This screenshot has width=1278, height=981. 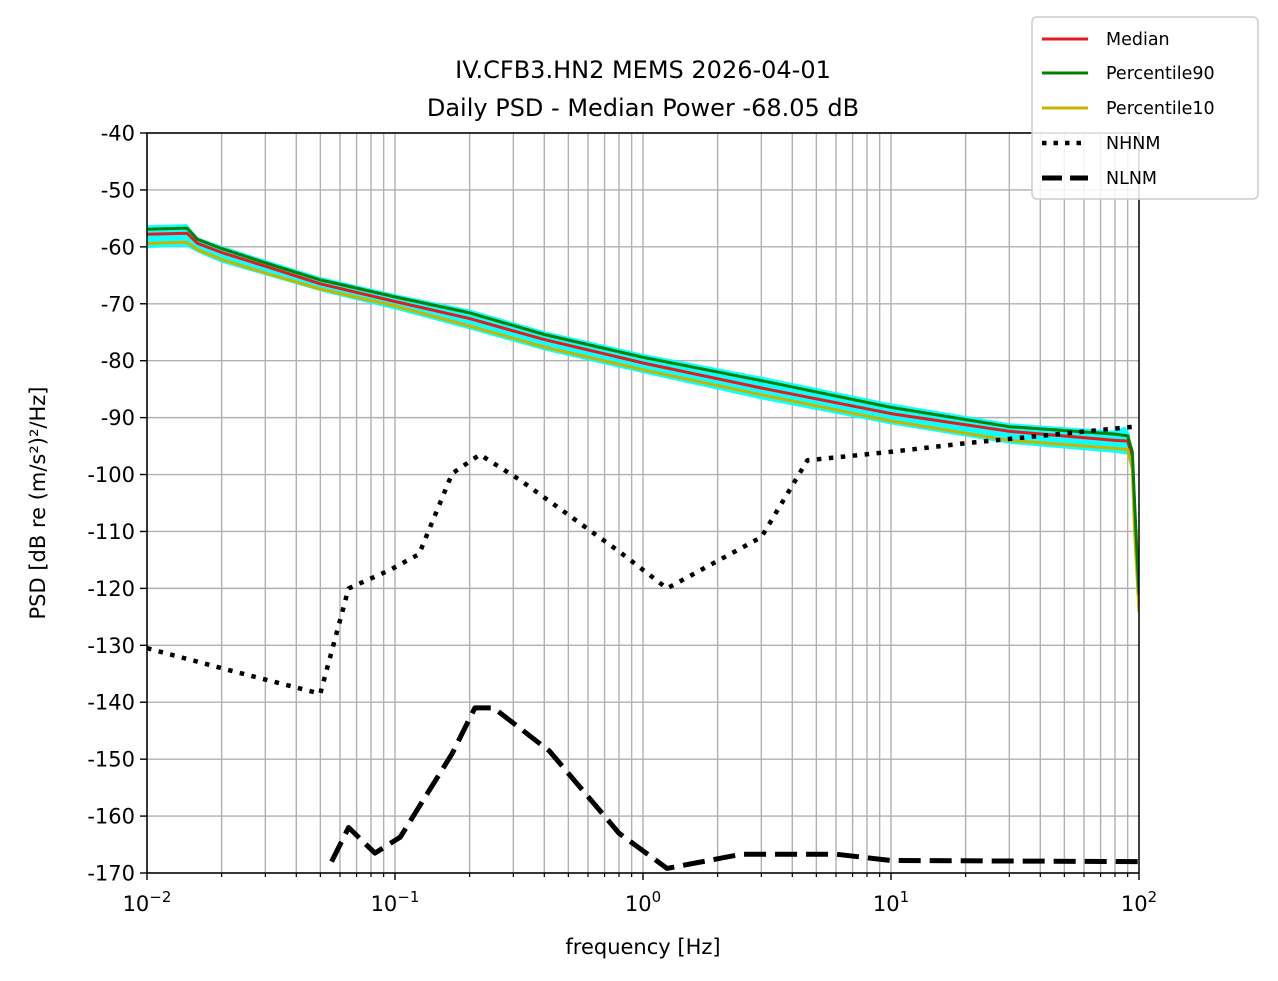 What do you see at coordinates (118, 304) in the screenshot?
I see `y-tick-label: -70` at bounding box center [118, 304].